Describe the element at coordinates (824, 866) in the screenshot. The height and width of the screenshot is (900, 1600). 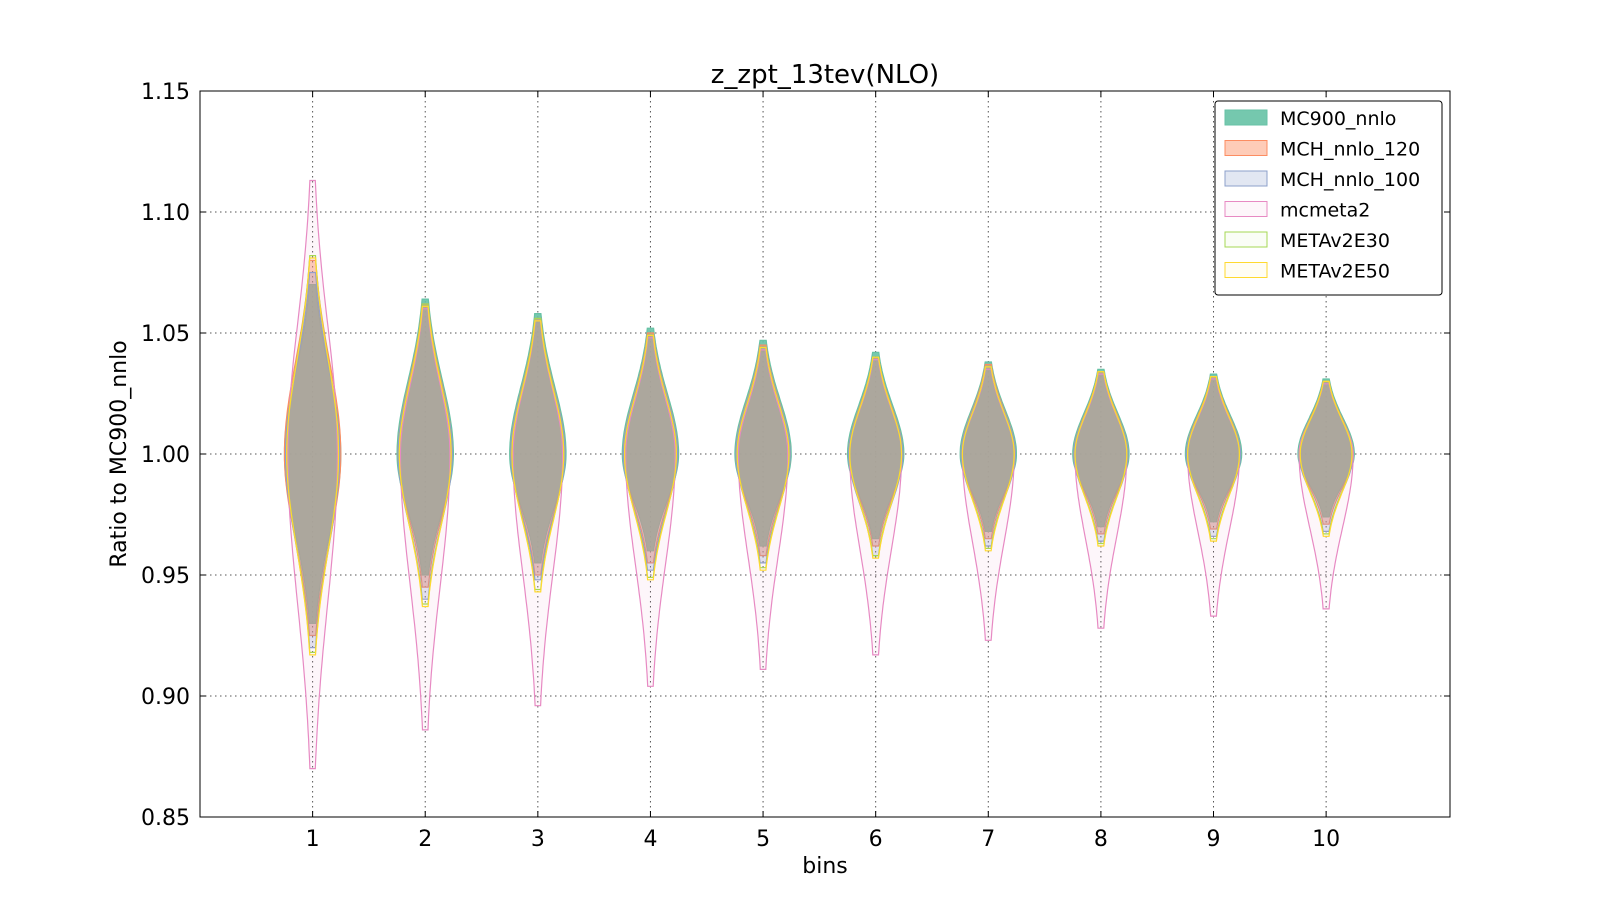
I see `x-axis-label: bins` at that location.